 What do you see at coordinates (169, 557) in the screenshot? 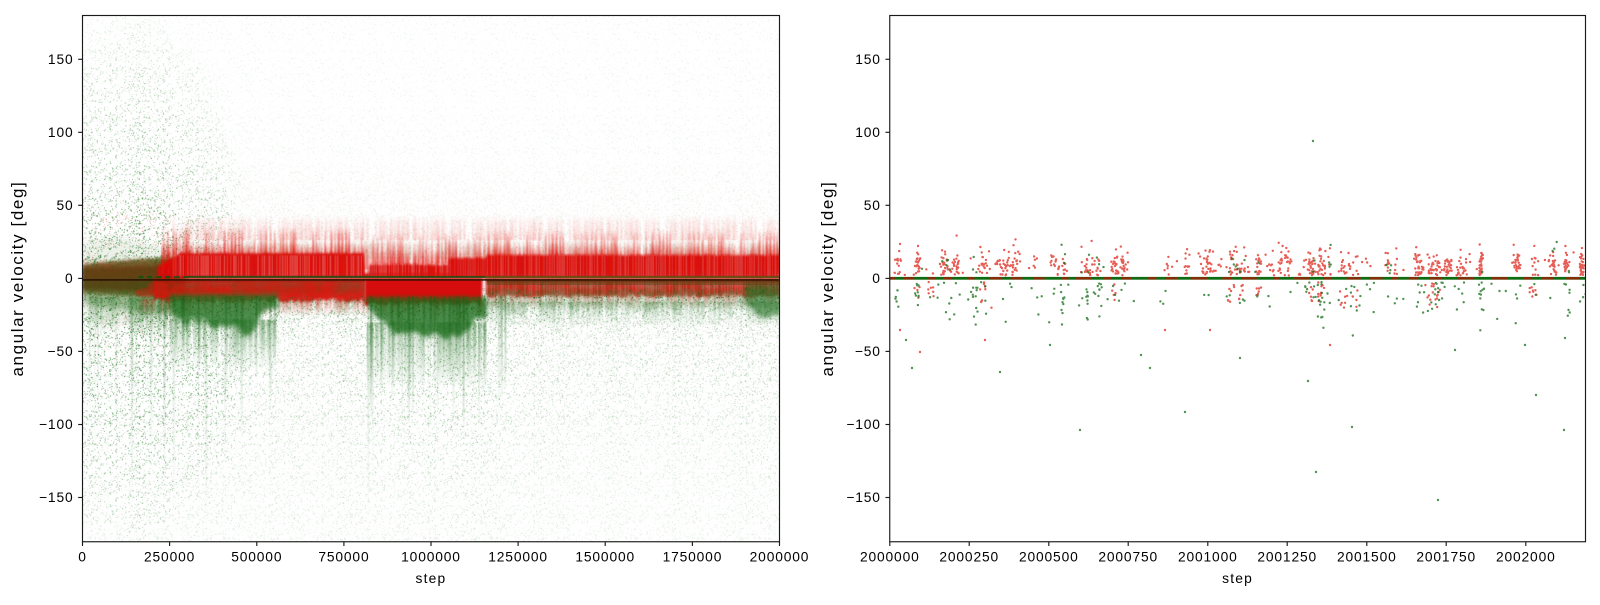
I see `svg-text: 250000` at bounding box center [169, 557].